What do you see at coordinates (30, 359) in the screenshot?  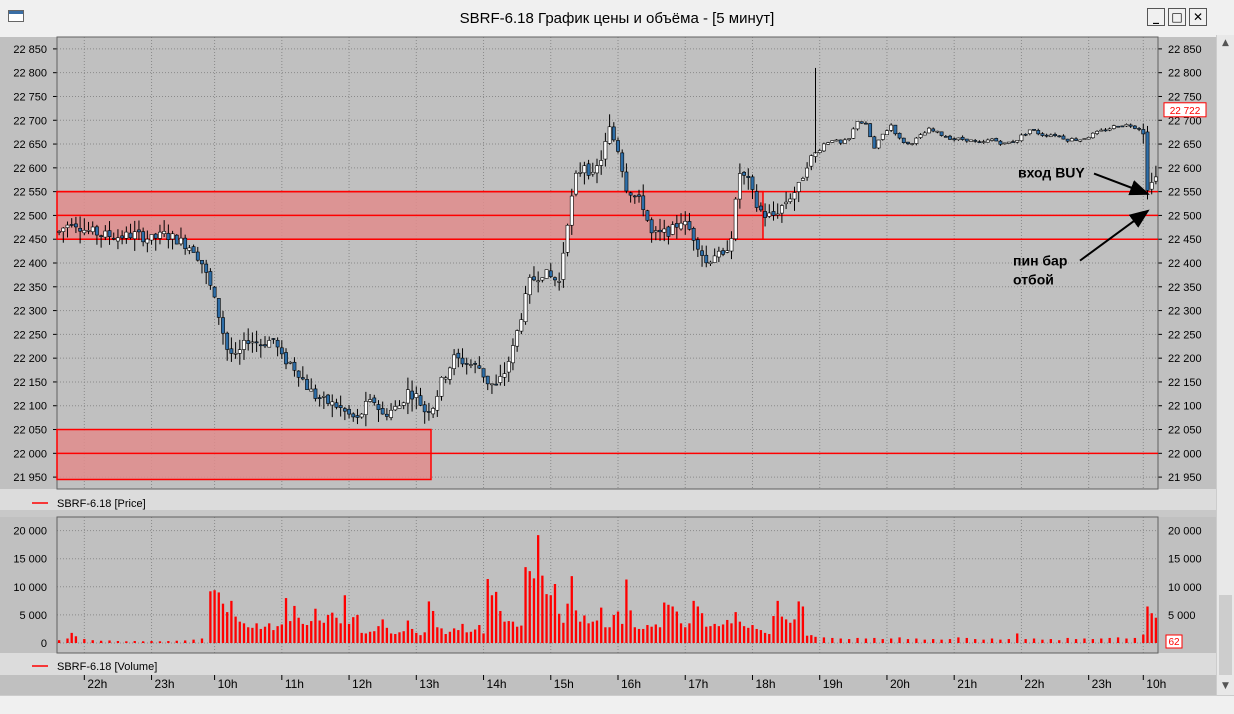 I see `price-tick-label-left: 22 200` at bounding box center [30, 359].